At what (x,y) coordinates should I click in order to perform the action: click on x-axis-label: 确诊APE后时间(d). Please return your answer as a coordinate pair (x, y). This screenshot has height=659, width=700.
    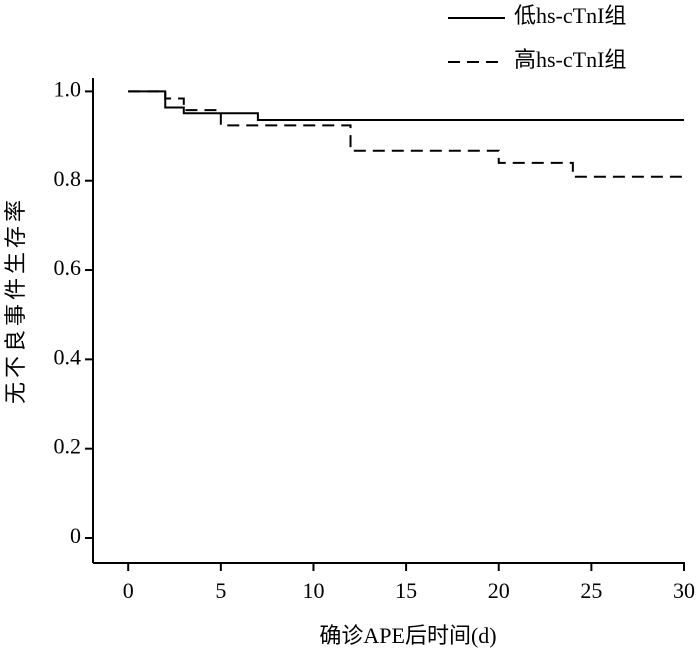
    Looking at the image, I should click on (407, 635).